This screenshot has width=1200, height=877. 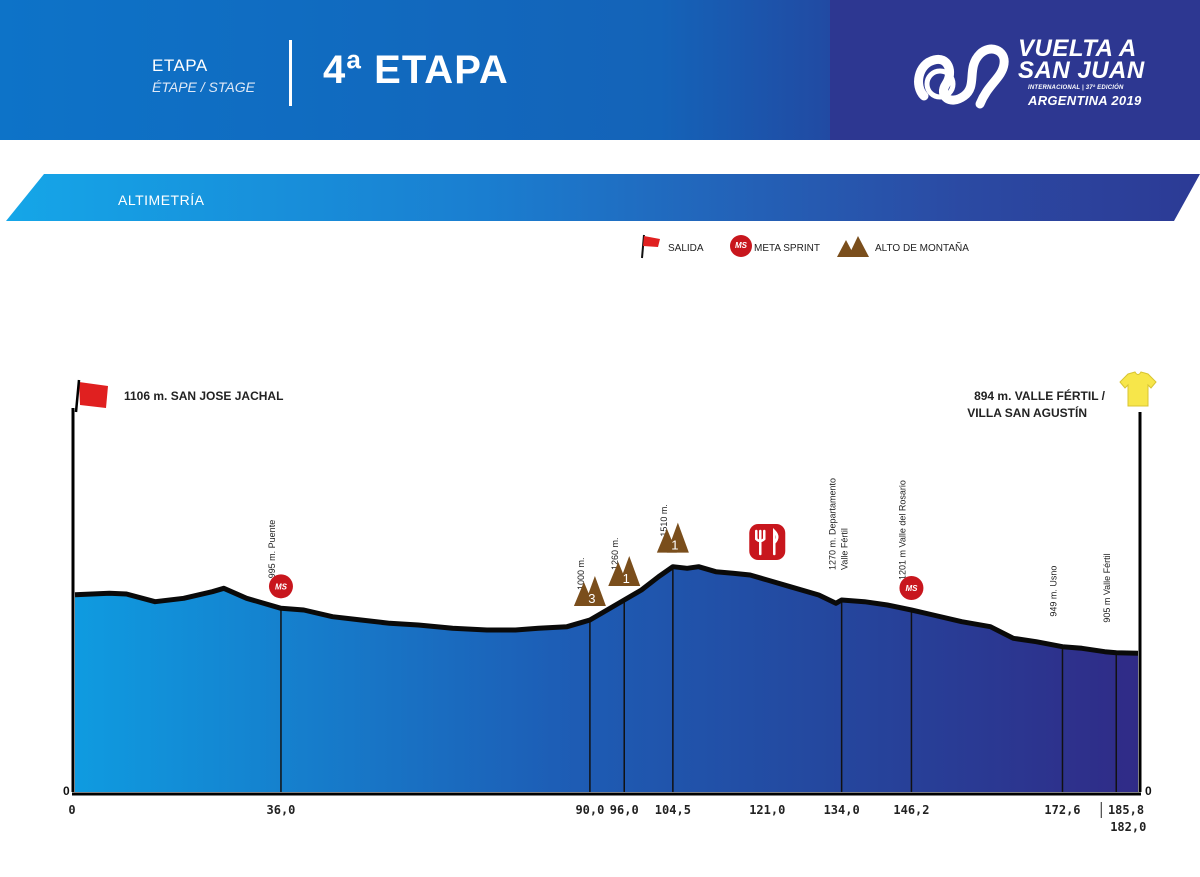 What do you see at coordinates (1107, 587) in the screenshot?
I see `marker-label: 905 m Valle Fértil` at bounding box center [1107, 587].